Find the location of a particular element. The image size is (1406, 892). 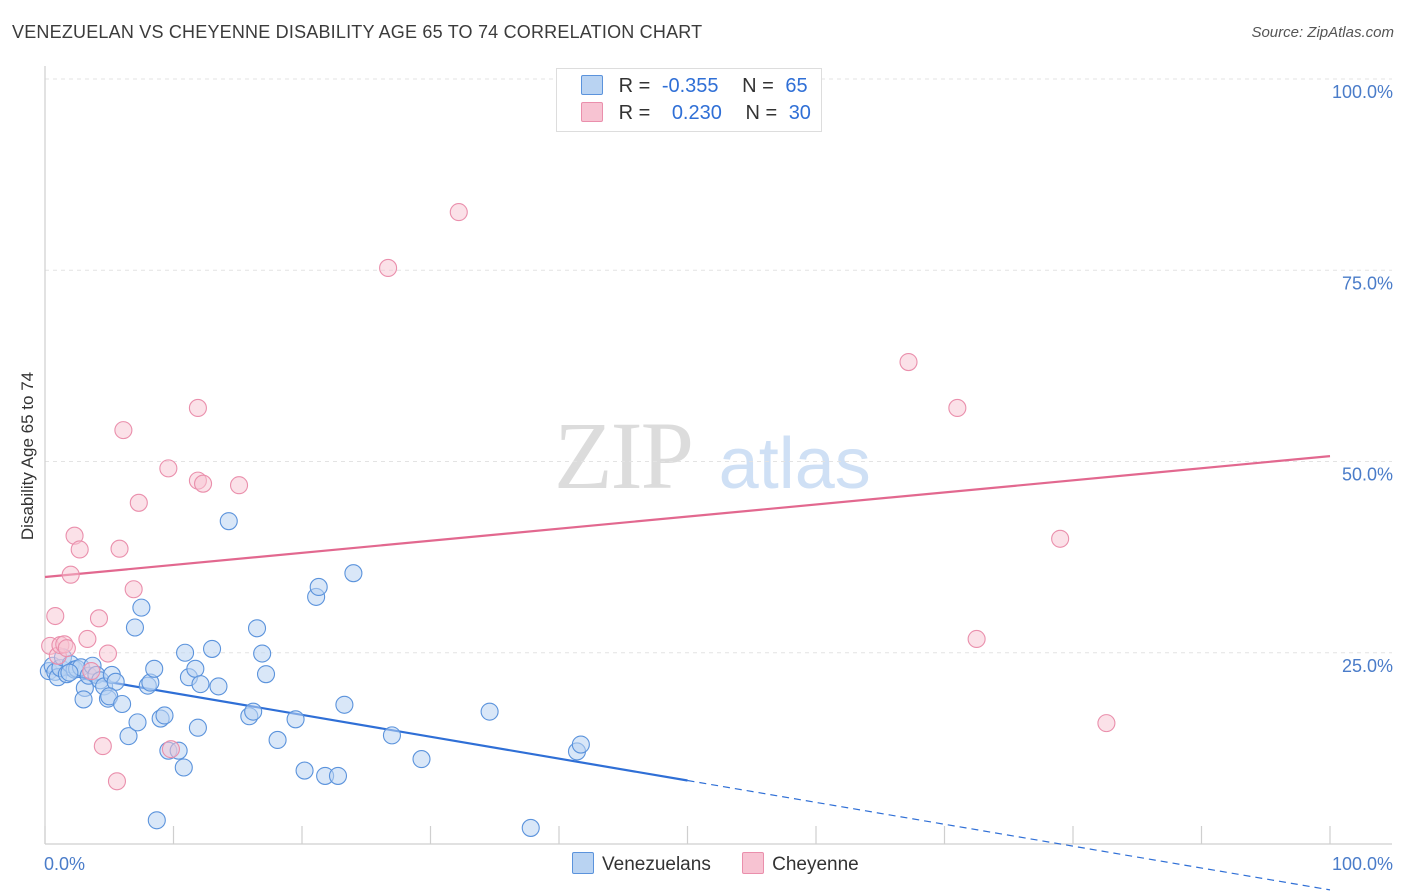

legend-row-cheyenne: R = 0.230 N = 30 is located at coordinates (696, 114).